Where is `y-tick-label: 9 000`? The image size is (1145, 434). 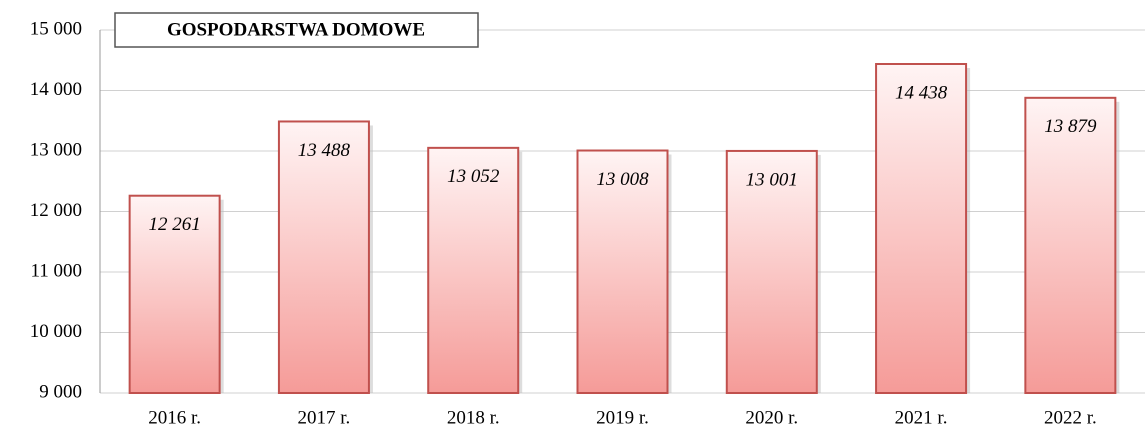 y-tick-label: 9 000 is located at coordinates (60, 391).